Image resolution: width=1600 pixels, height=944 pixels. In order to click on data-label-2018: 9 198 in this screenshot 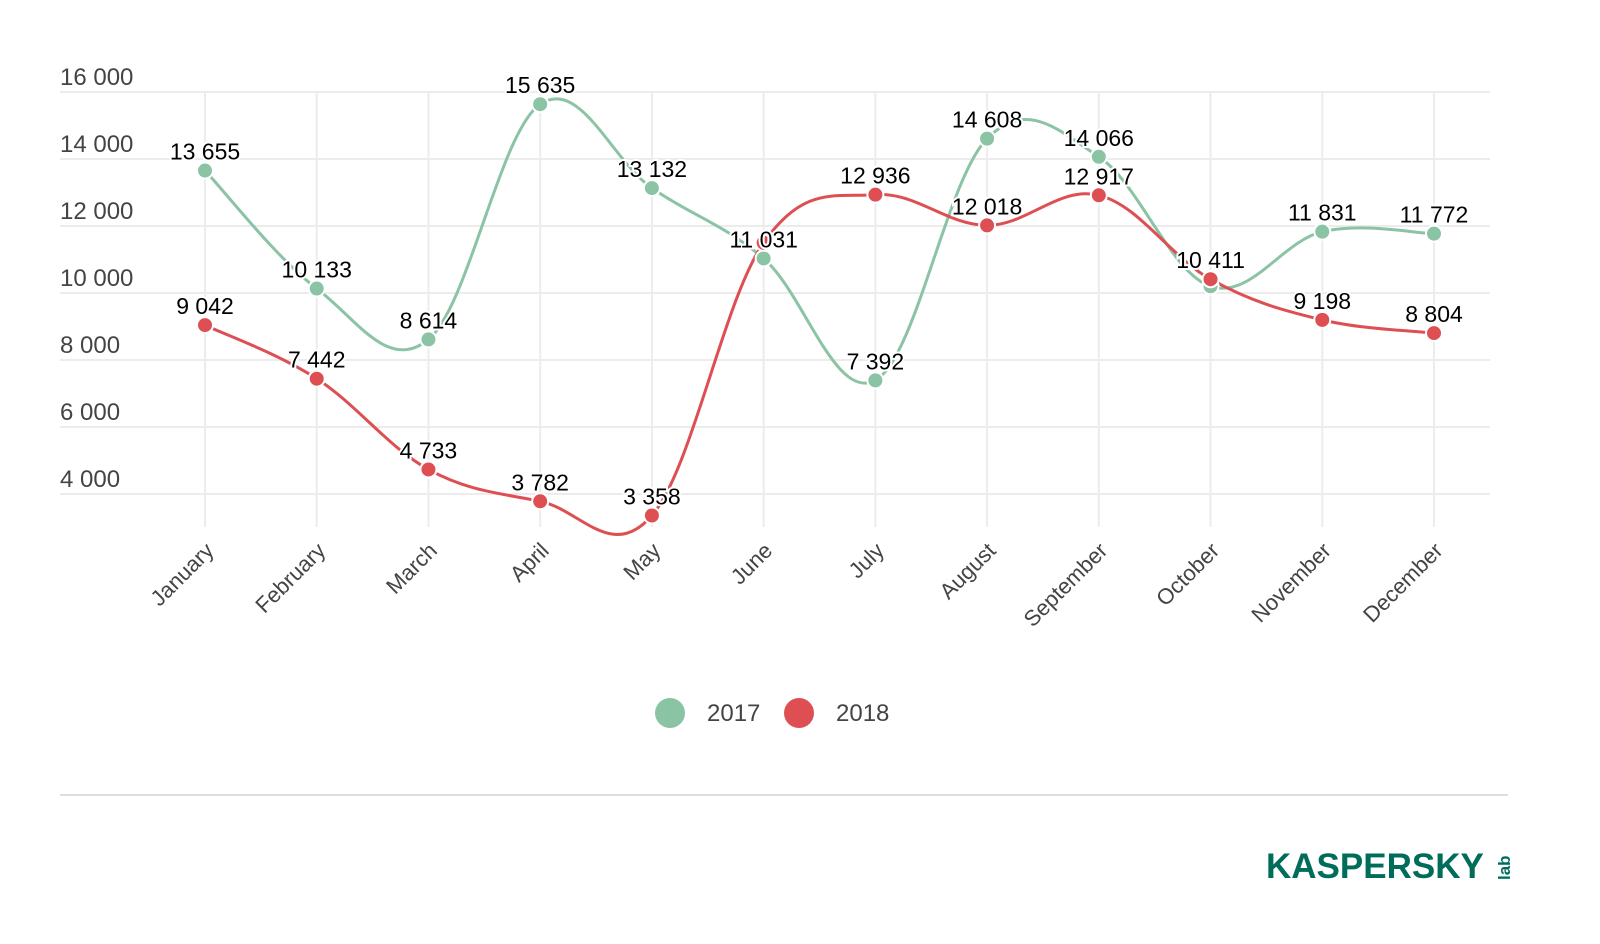, I will do `click(1322, 301)`.